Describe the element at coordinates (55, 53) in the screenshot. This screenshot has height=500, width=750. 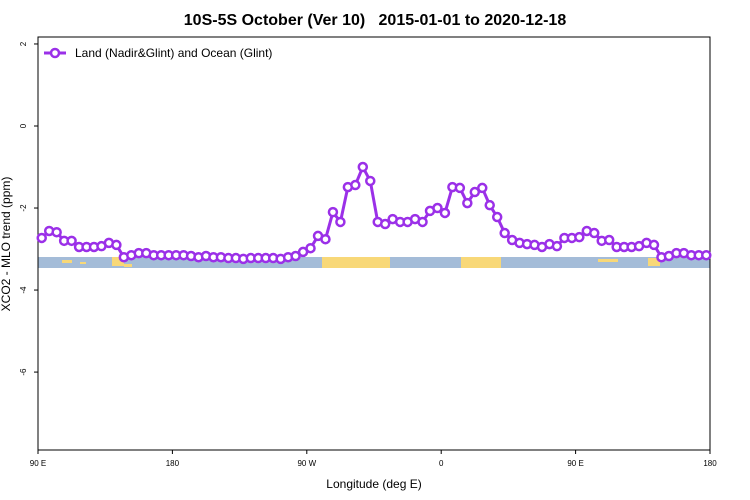
I see `legend-marker` at that location.